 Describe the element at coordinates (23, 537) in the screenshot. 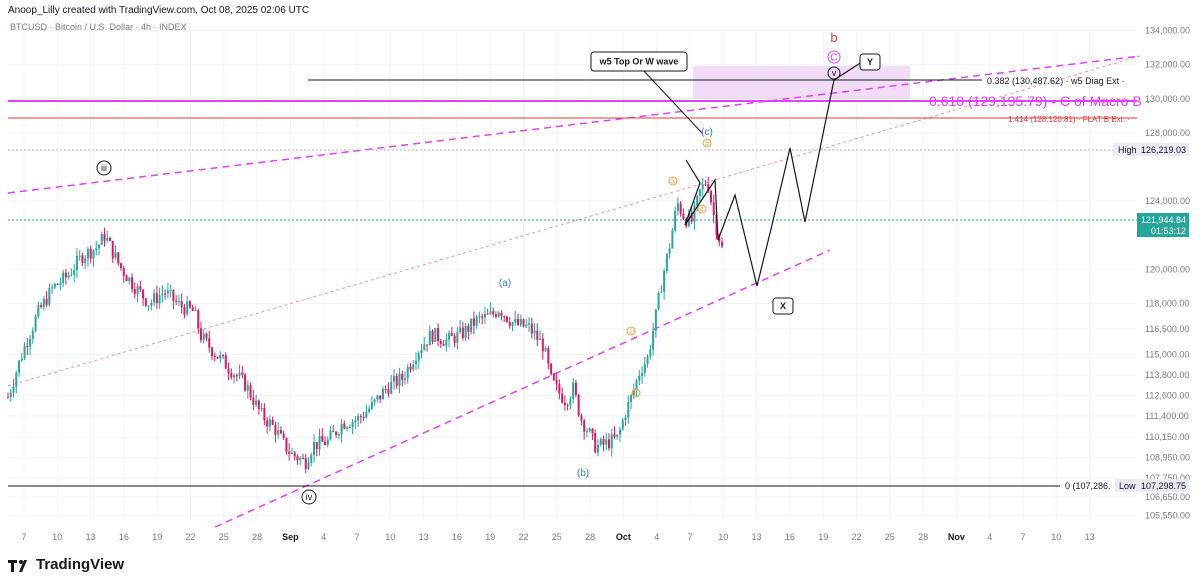

I see `x-tick-label: 7` at that location.